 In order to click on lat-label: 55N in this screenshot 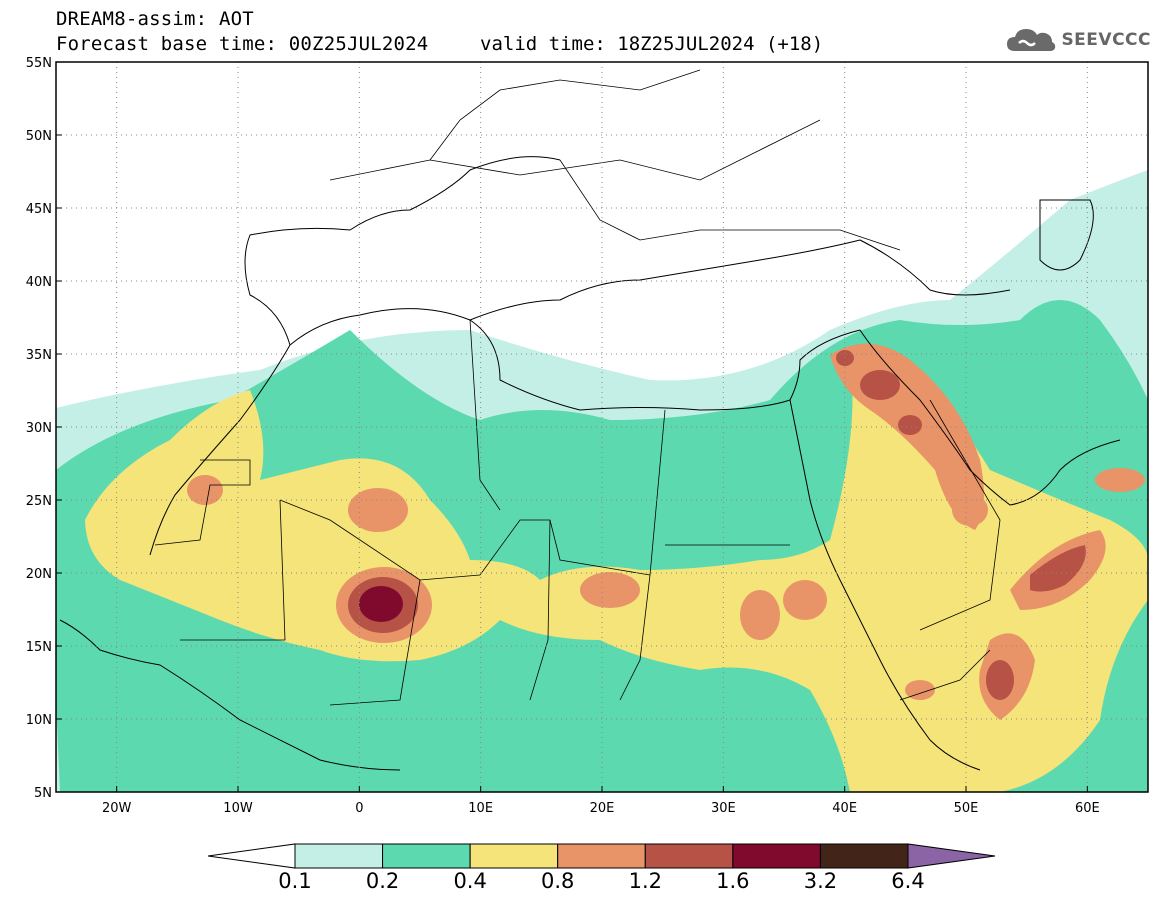, I will do `click(39, 63)`.